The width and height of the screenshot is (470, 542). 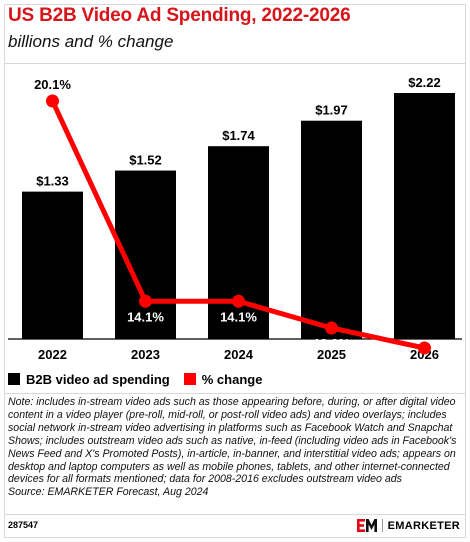 What do you see at coordinates (424, 360) in the screenshot?
I see `line-label-2026: 12.7%` at bounding box center [424, 360].